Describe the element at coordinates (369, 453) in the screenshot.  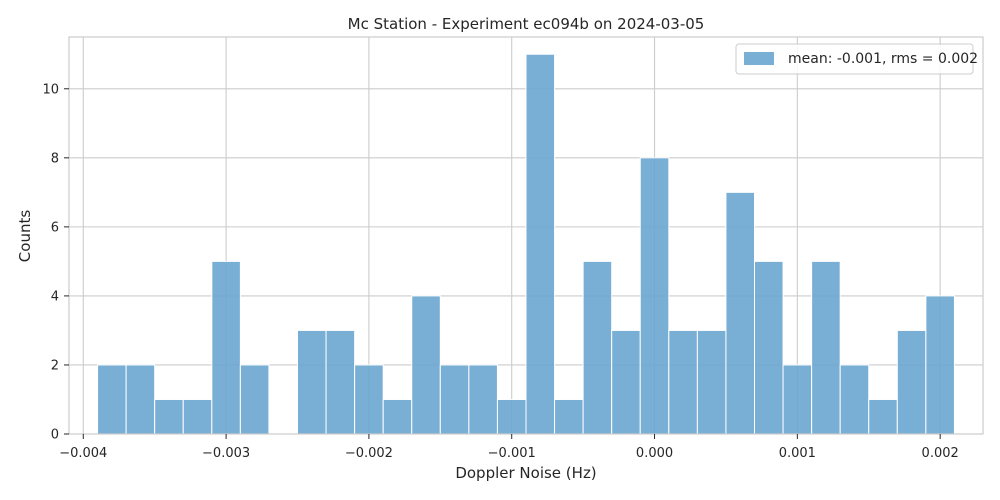
I see `x-tick-label: −0.002` at that location.